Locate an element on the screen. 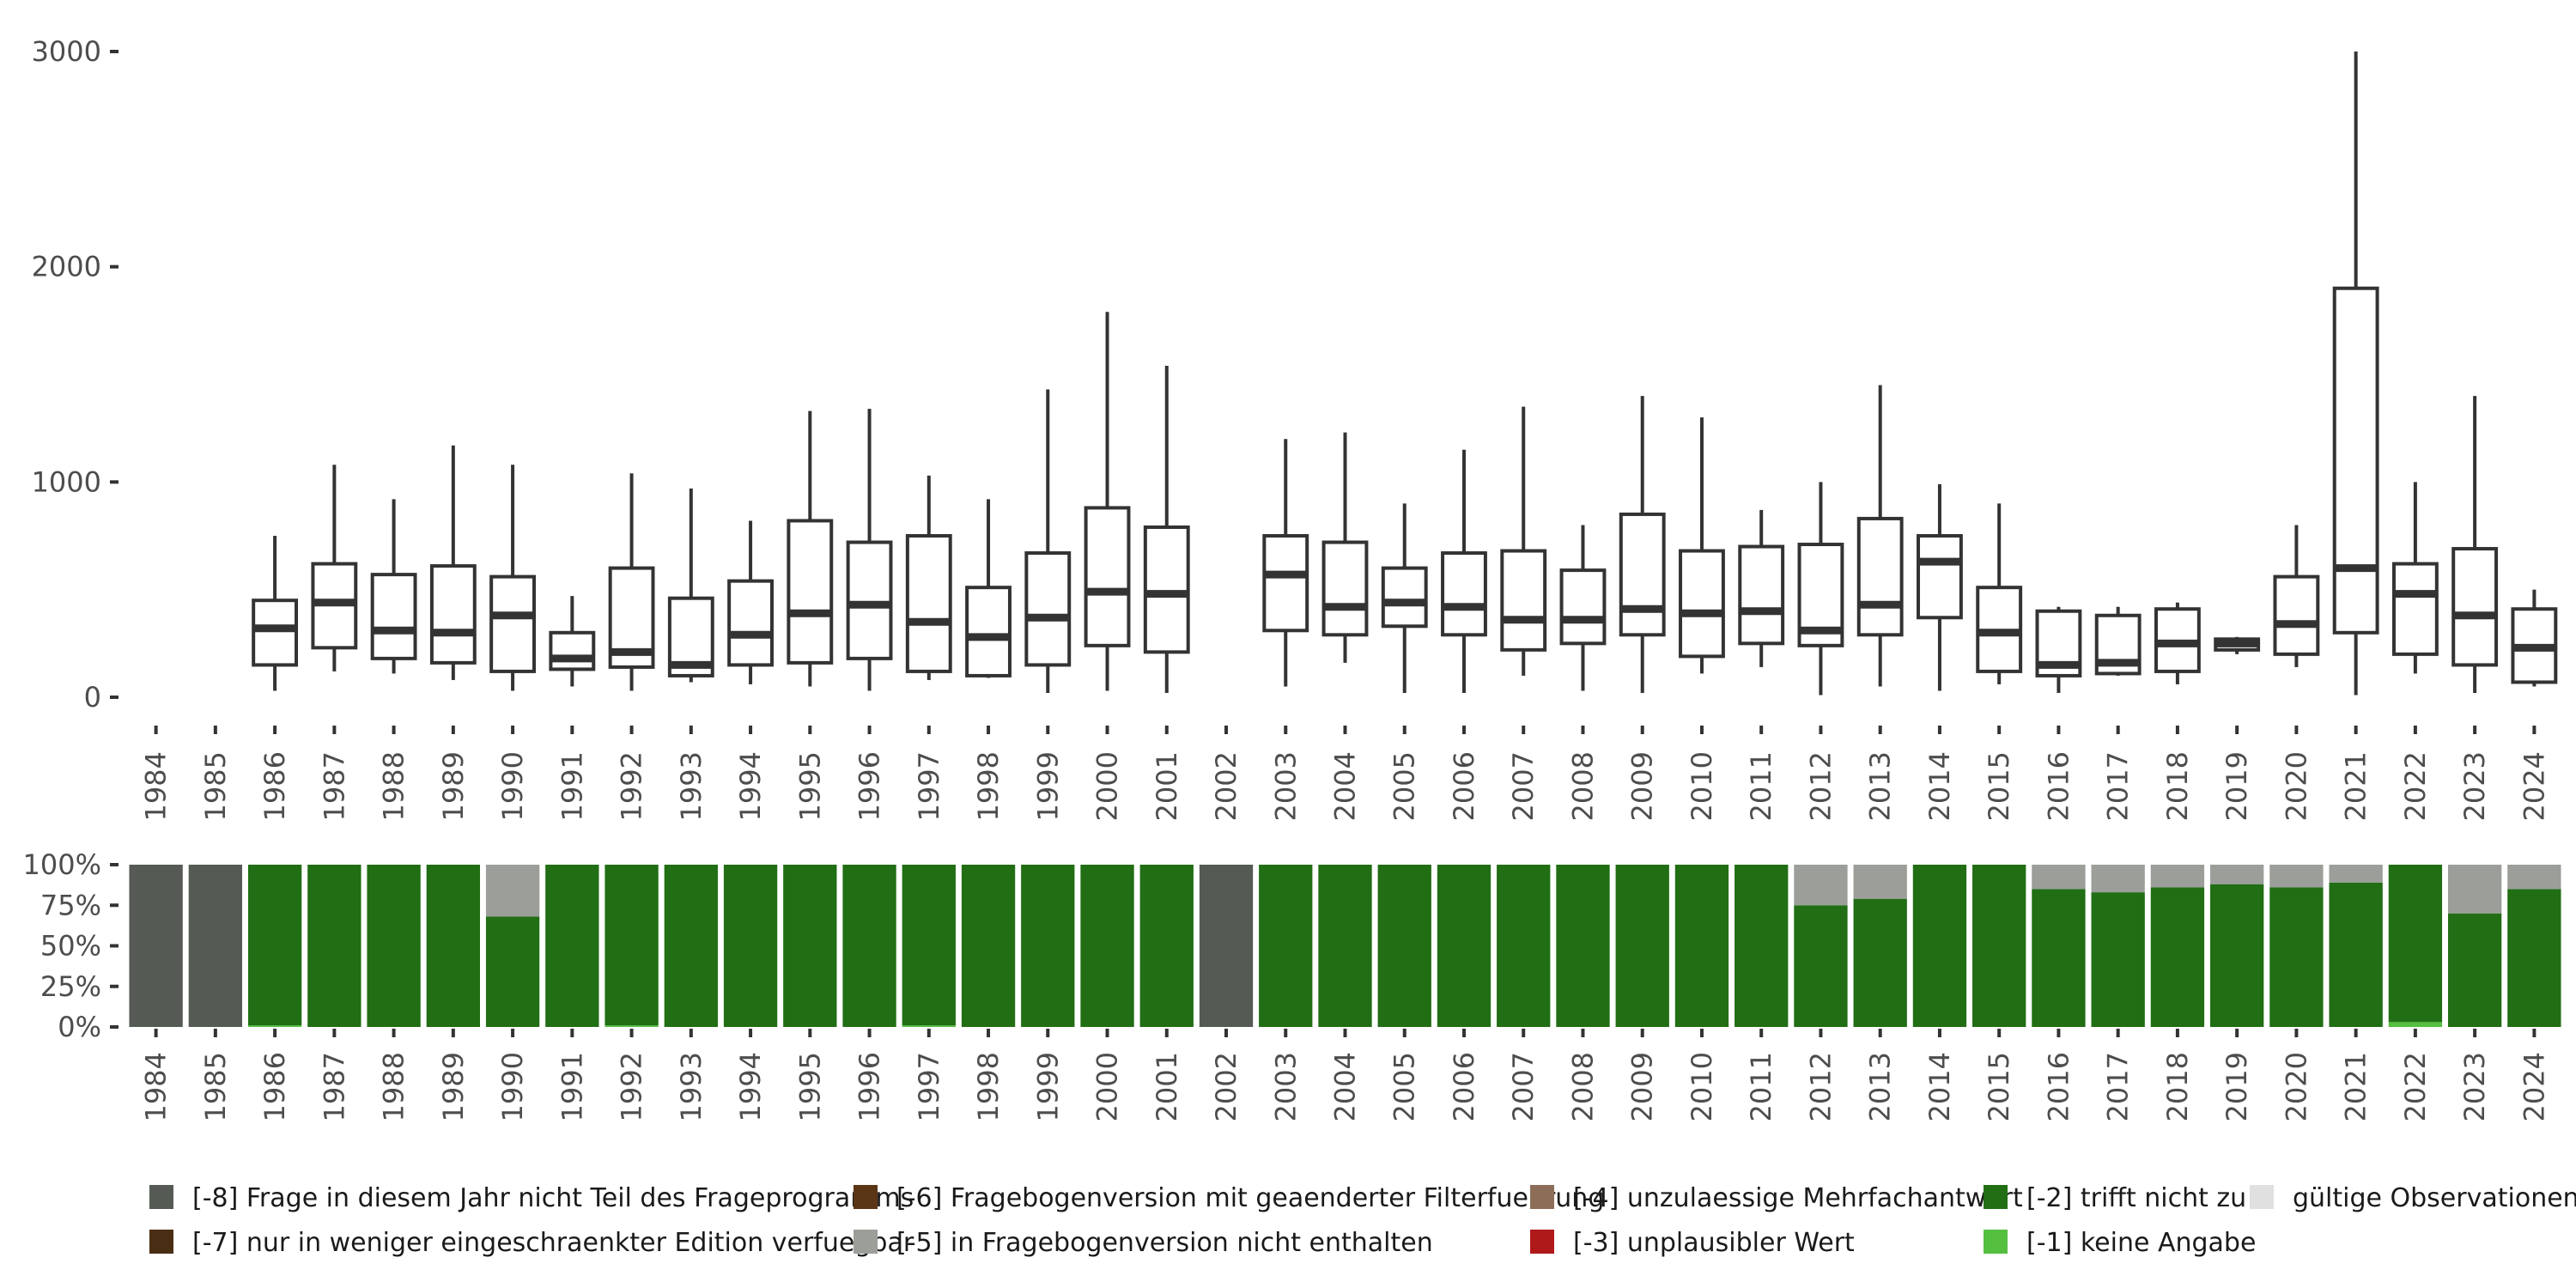 This screenshot has width=2576, height=1288. stacked-bar-2001 is located at coordinates (1166, 946).